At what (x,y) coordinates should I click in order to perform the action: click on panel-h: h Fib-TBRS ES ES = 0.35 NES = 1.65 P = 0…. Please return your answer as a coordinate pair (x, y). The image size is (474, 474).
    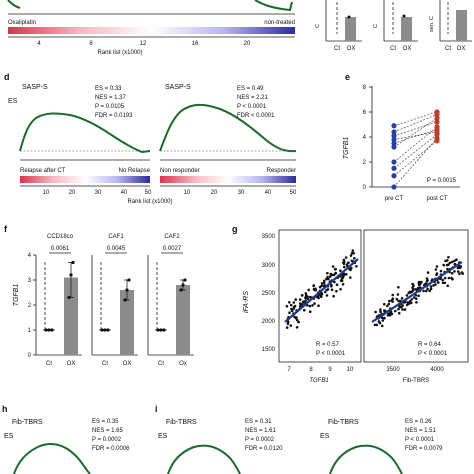
    Looking at the image, I should click on (66, 439).